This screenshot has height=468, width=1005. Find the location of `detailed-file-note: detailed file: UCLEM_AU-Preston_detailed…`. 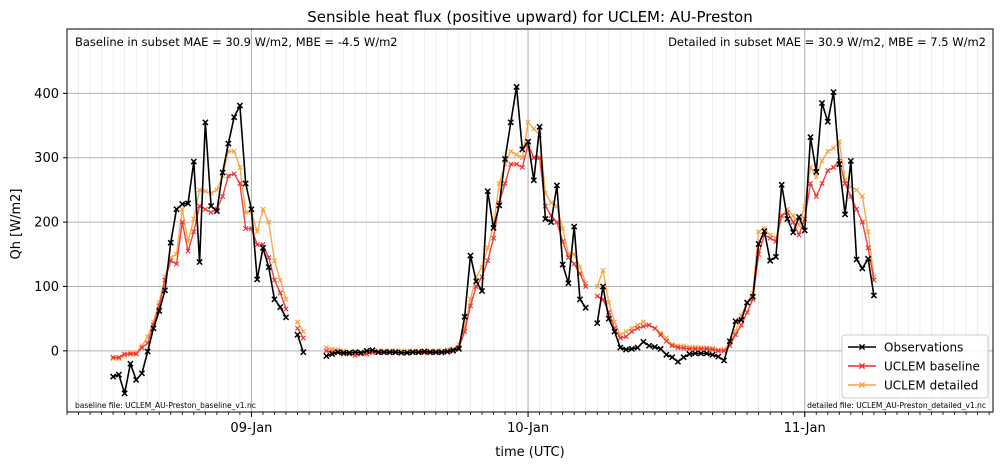

detailed-file-note: detailed file: UCLEM_AU-Preston_detailed… is located at coordinates (896, 405).